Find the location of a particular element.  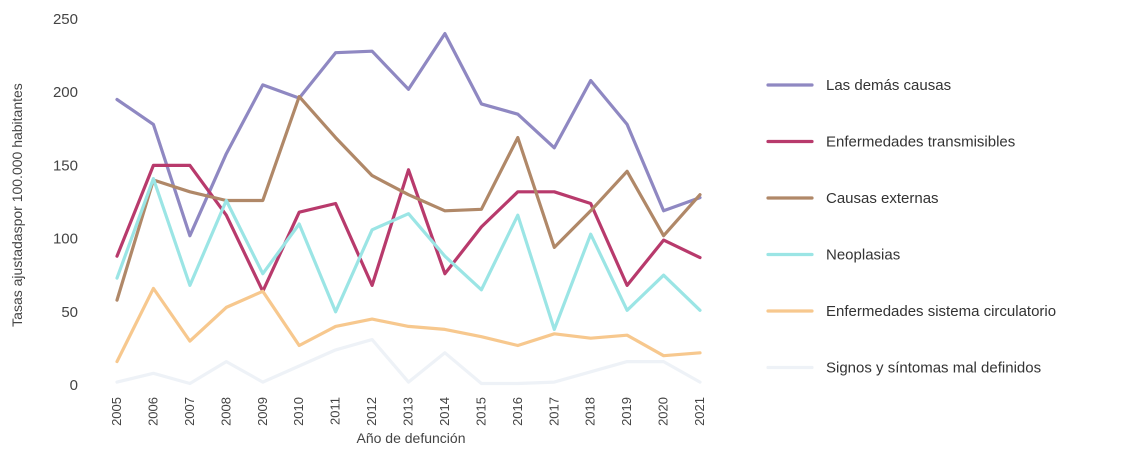

x-tick-label: 2021 is located at coordinates (699, 411).